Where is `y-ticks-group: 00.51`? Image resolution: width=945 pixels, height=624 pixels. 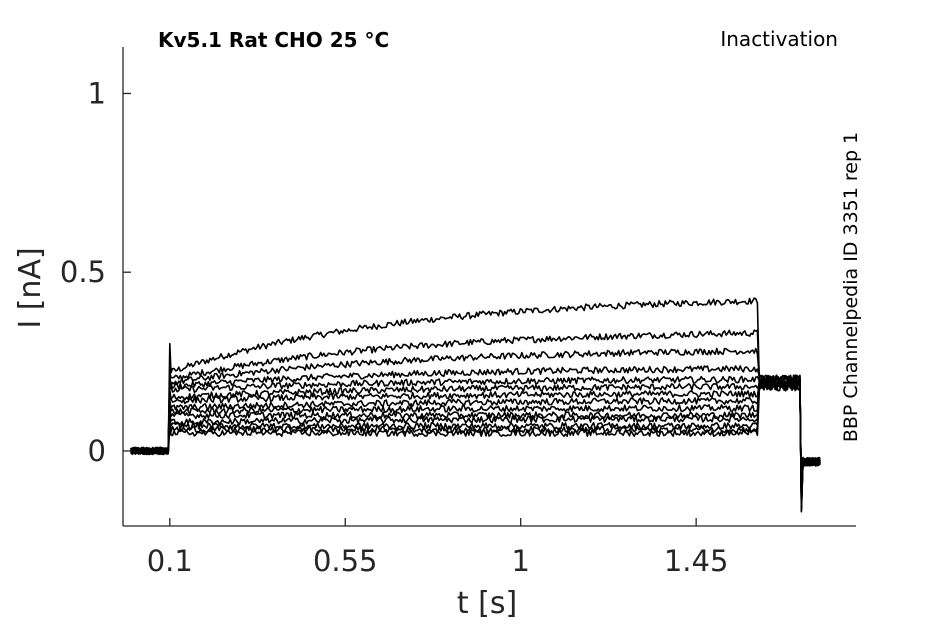 y-ticks-group: 00.51 is located at coordinates (95, 272).